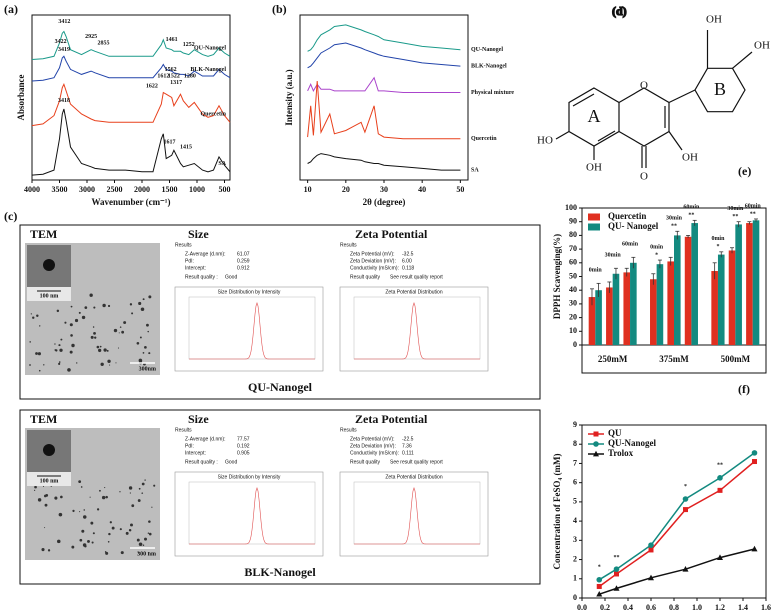  Describe the element at coordinates (575, 558) in the screenshot. I see `y-tick-label: 2` at that location.